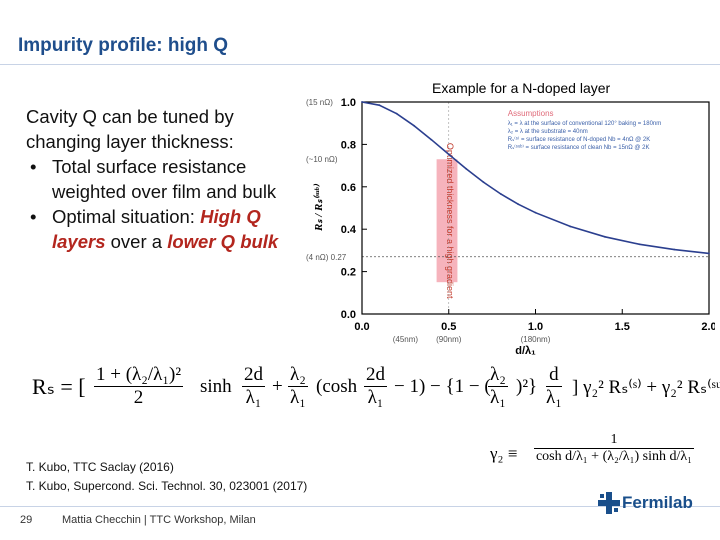 The height and width of the screenshot is (540, 720). I want to click on legend-line: λ₂ = λ at the substrate = 40nm, so click(548, 132).